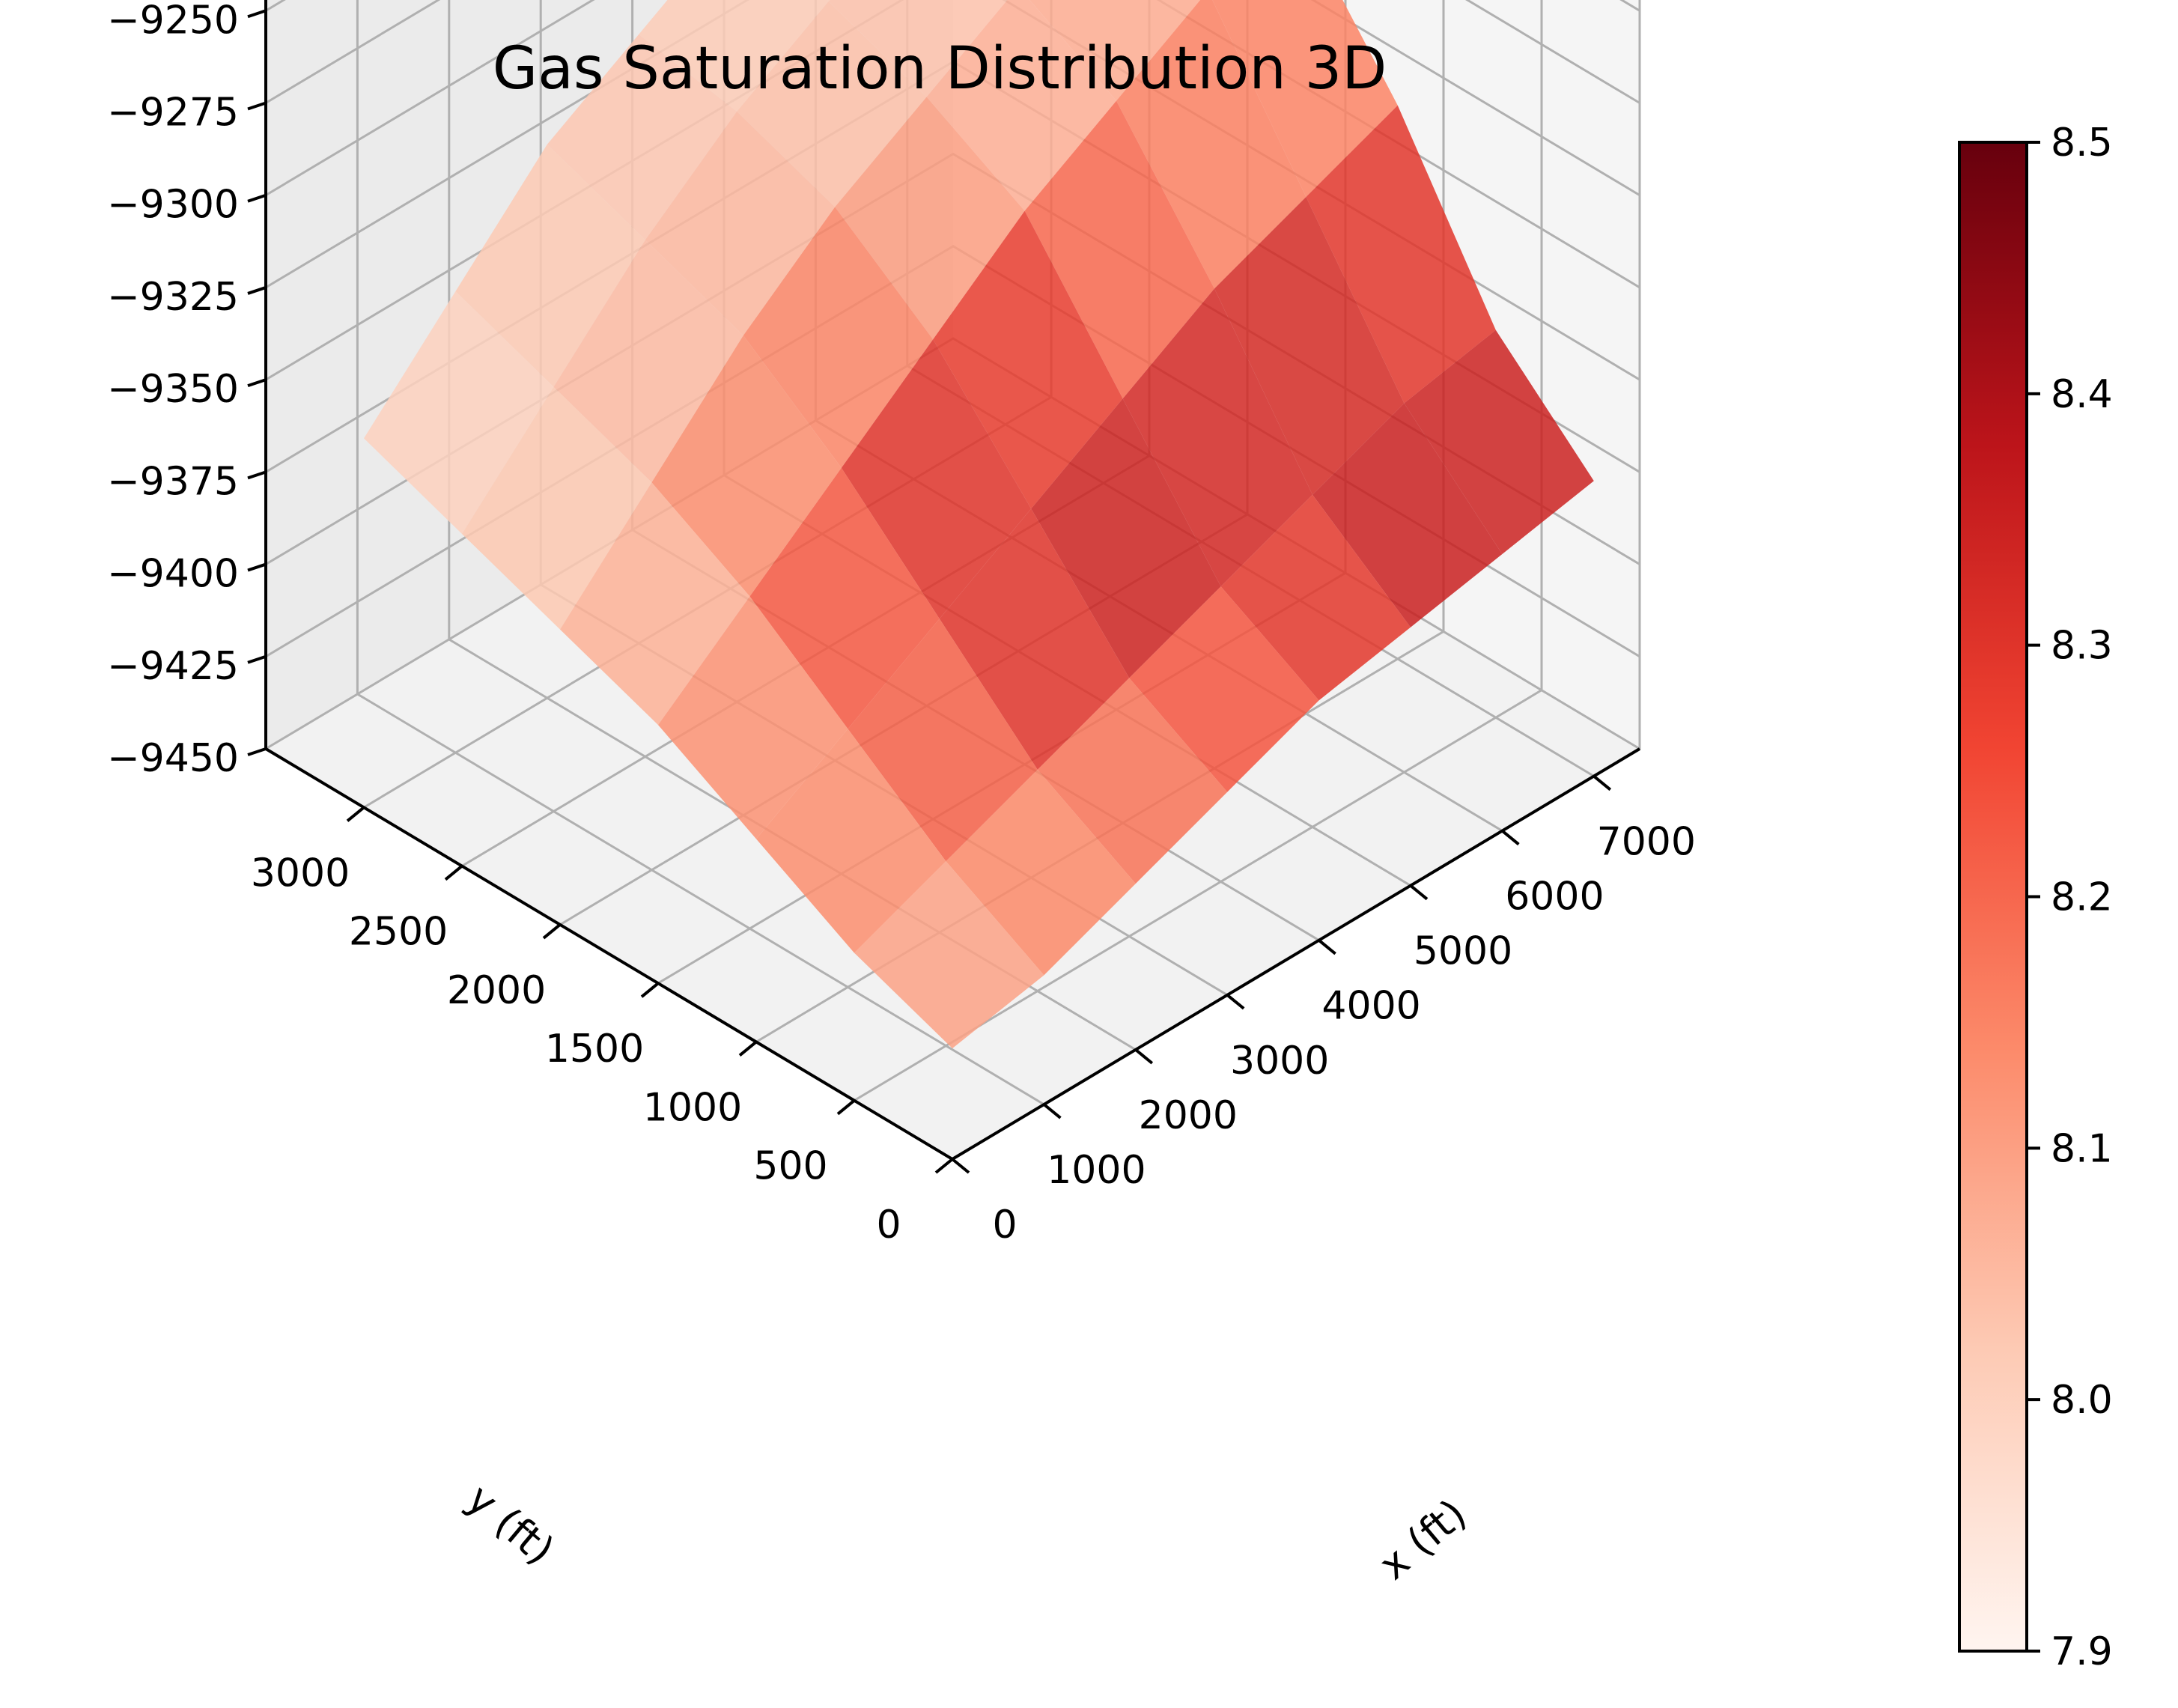  Describe the element at coordinates (173, 758) in the screenshot. I see `z-tick-label: −9450` at that location.